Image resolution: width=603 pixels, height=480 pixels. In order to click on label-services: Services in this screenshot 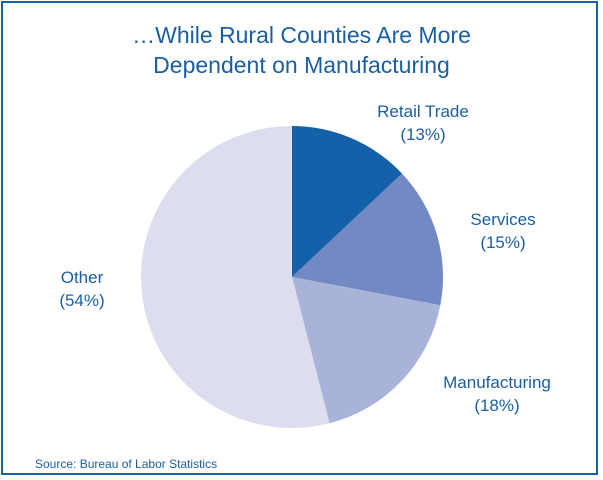, I will do `click(502, 219)`.